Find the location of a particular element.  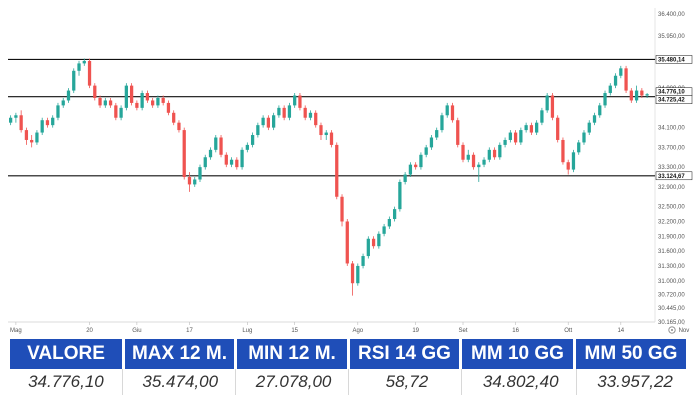

value-rsi-14gg: 58,72 is located at coordinates (407, 382).